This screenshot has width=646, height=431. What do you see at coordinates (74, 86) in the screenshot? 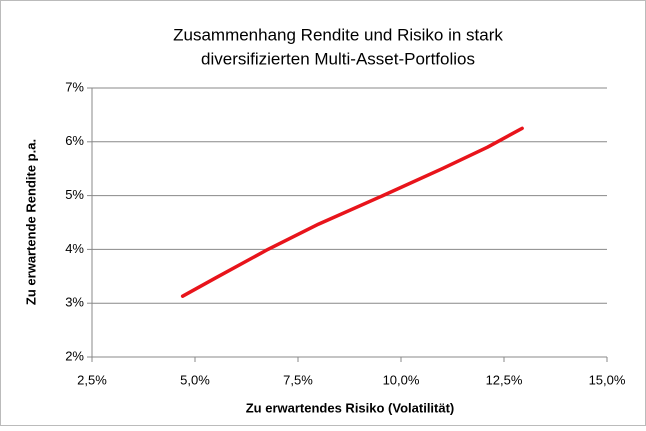
I see `y-tick-label: 7%` at bounding box center [74, 86].